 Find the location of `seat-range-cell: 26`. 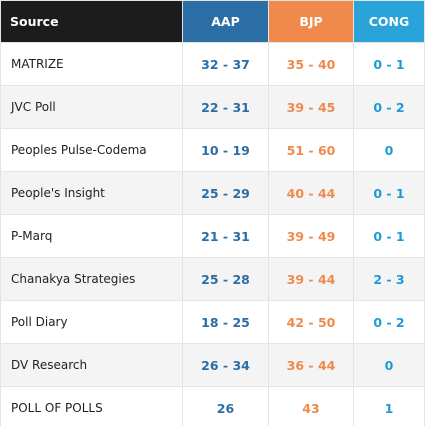

seat-range-cell: 26 is located at coordinates (225, 406).